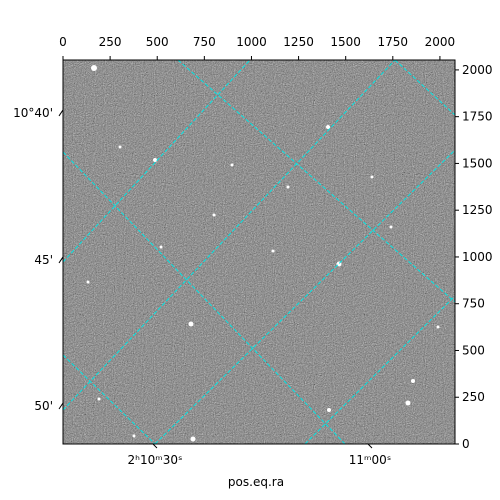  I want to click on world-x-tick-label: 2ʰ10ᵐ30ˢ, so click(154, 460).